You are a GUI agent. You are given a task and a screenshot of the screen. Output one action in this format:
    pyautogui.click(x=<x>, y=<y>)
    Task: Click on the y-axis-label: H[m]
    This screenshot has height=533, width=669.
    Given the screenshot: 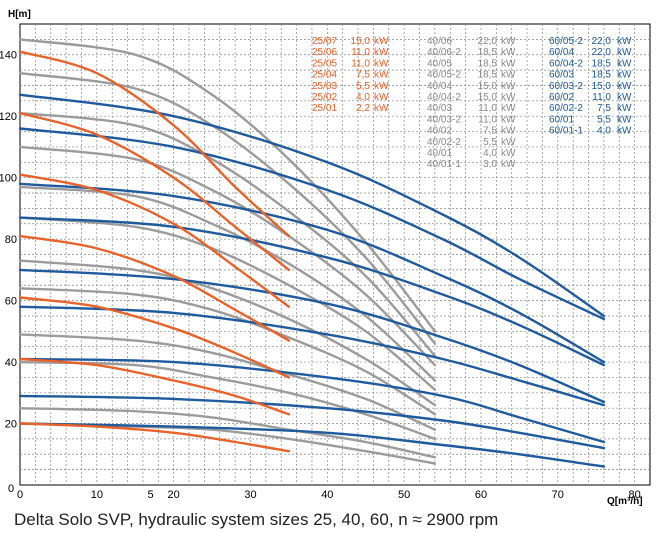 What is the action you would take?
    pyautogui.click(x=19, y=14)
    